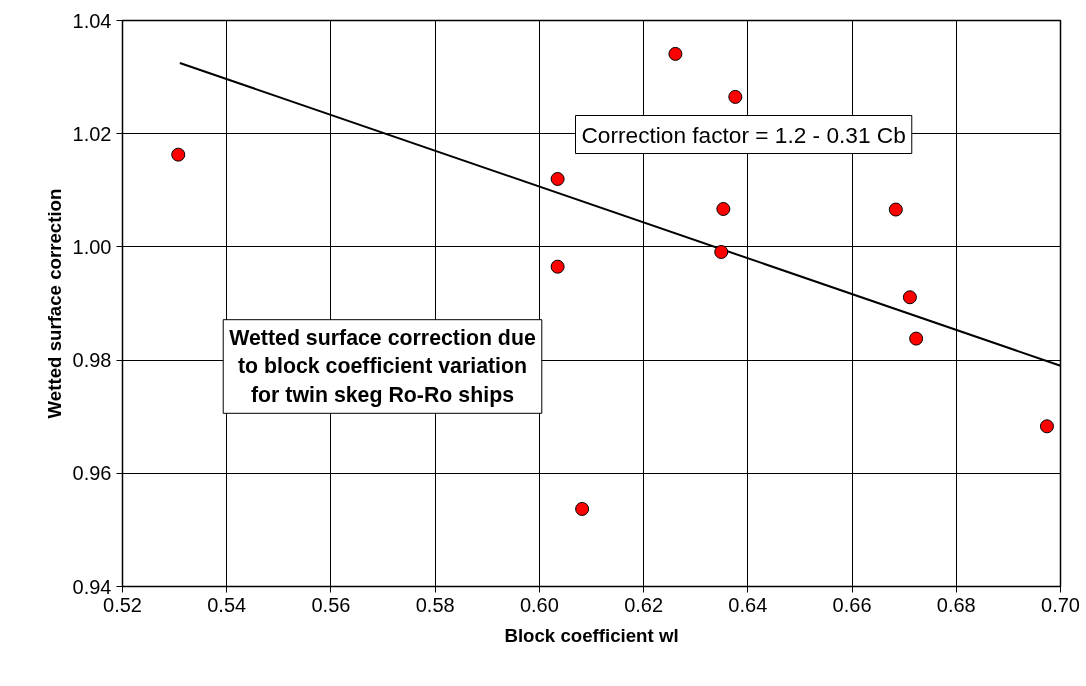  What do you see at coordinates (54, 303) in the screenshot?
I see `y-axis-title: Wetted surface correction` at bounding box center [54, 303].